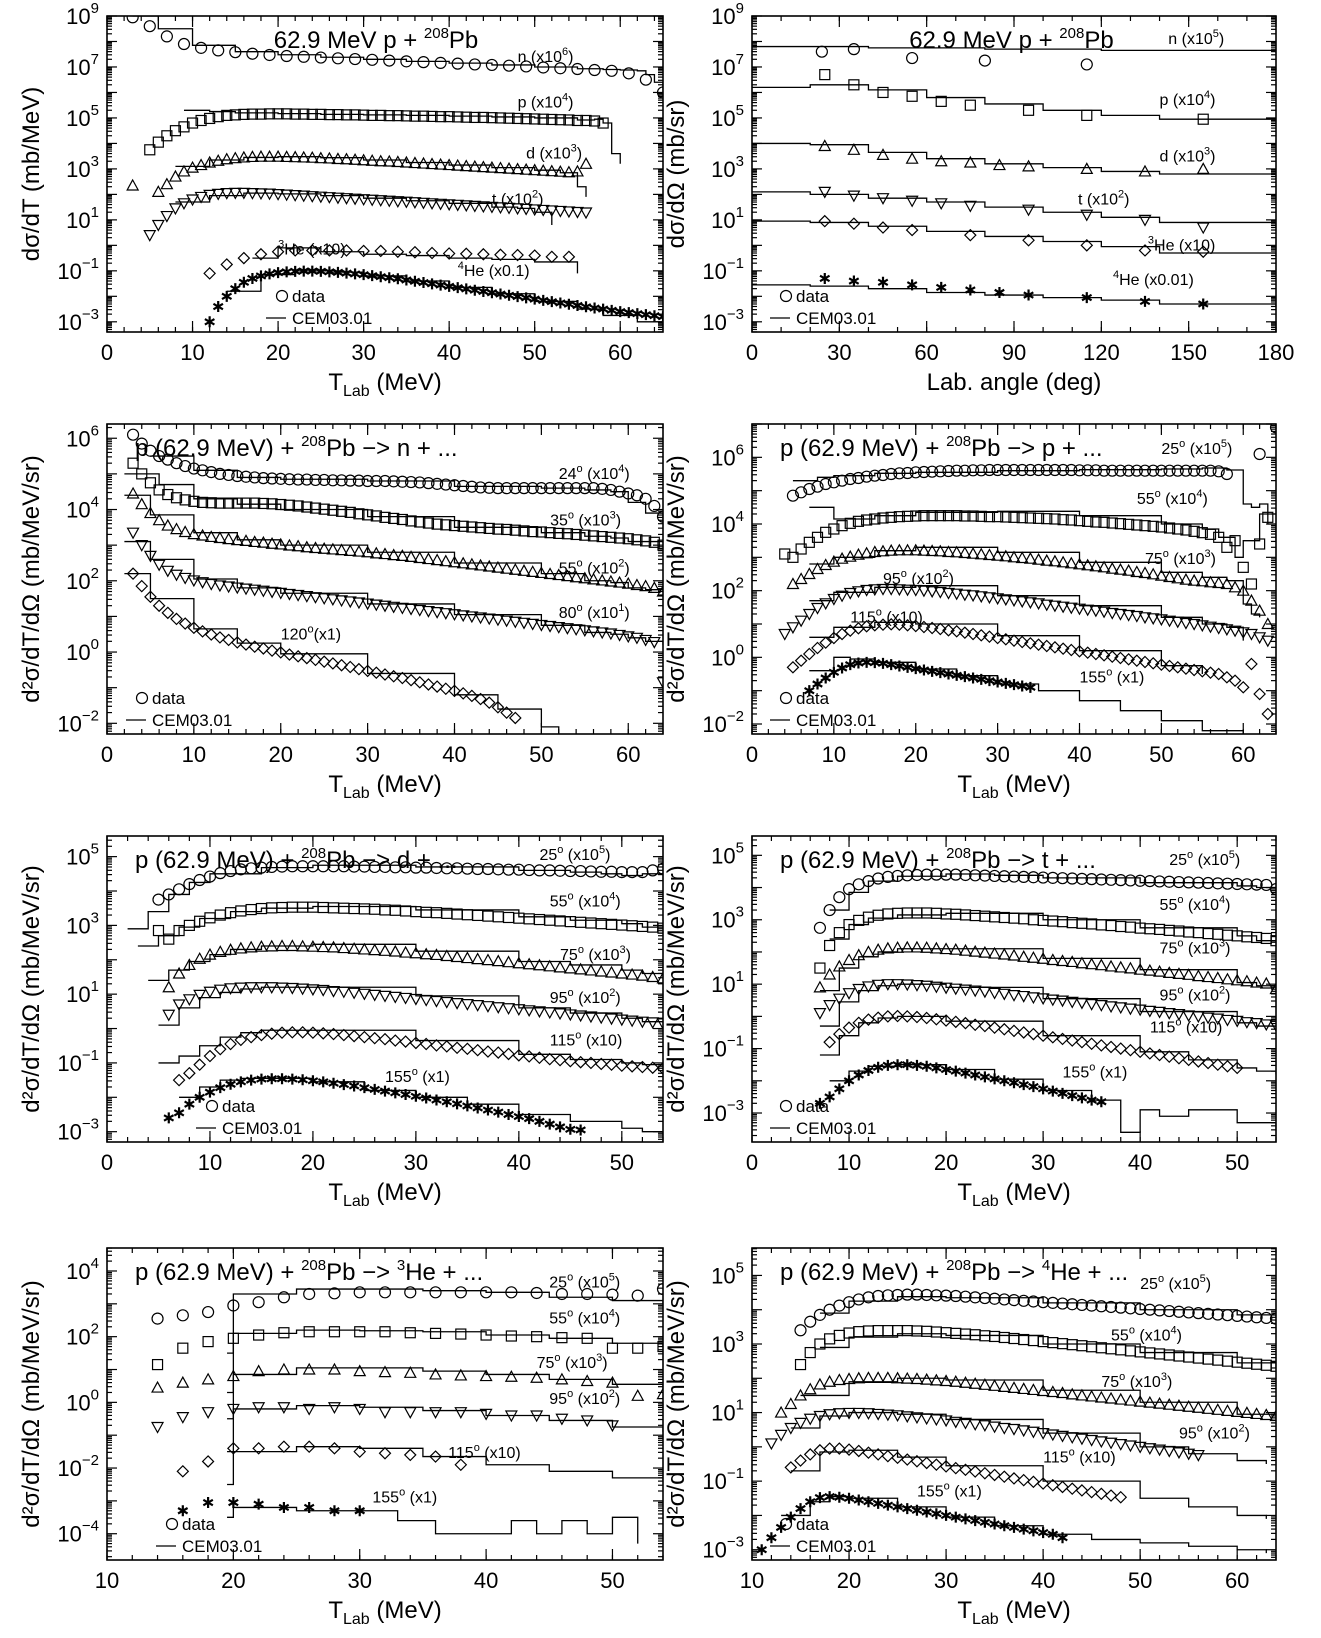  Describe the element at coordinates (192, 352) in the screenshot. I see `x-tick-label: 10` at that location.